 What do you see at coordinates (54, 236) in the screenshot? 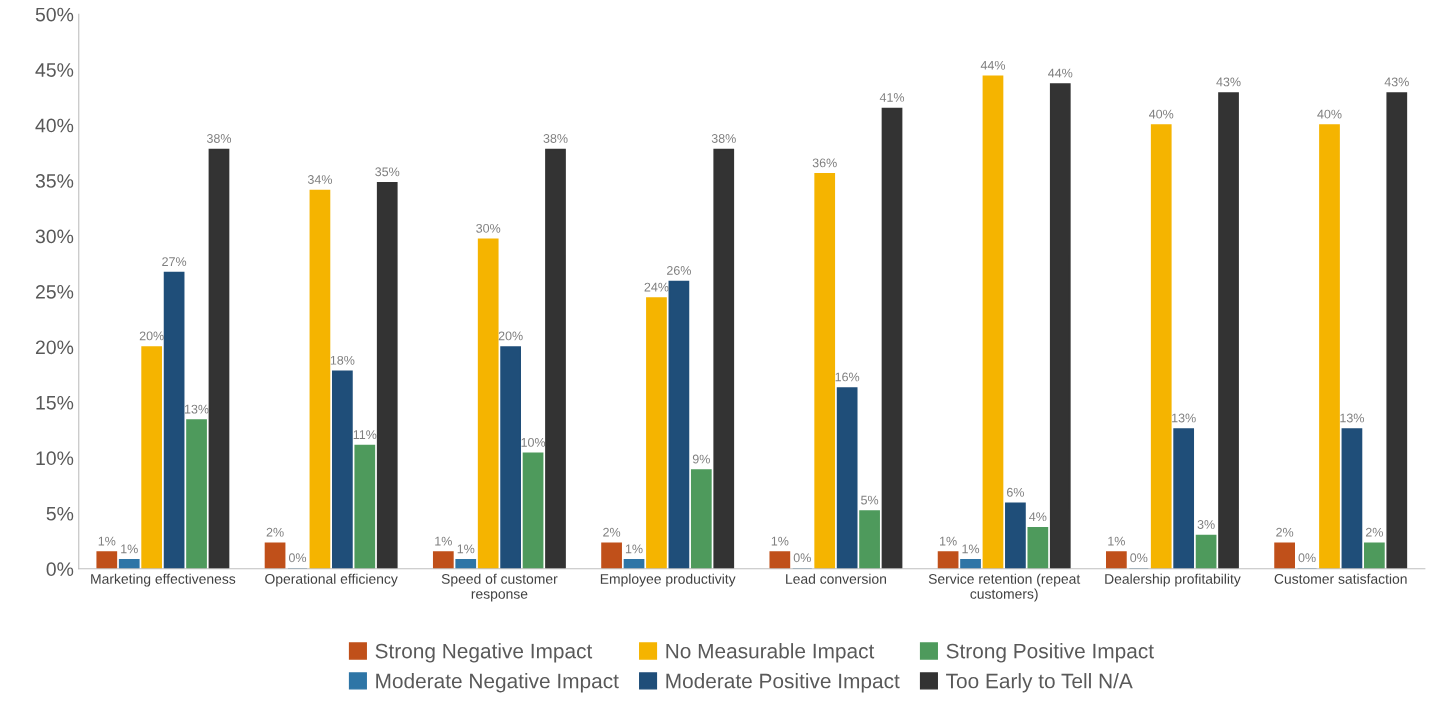
I see `y-tick-label: 30%` at bounding box center [54, 236].